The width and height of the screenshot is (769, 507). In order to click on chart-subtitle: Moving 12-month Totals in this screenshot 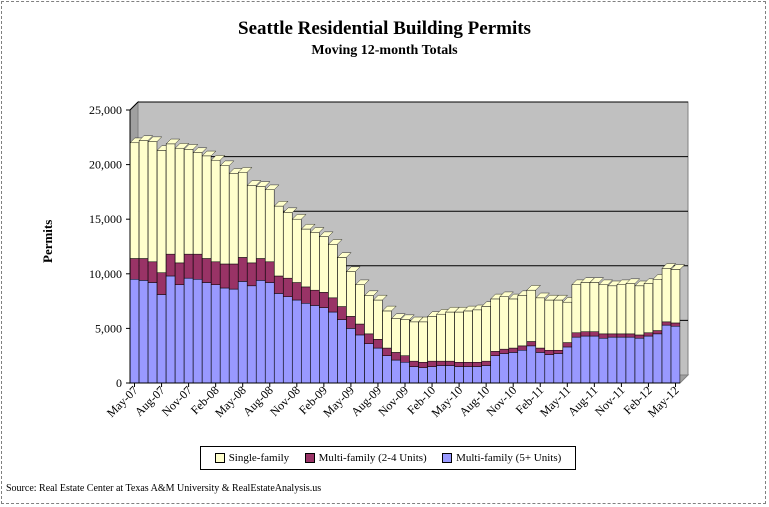, I will do `click(384, 50)`.